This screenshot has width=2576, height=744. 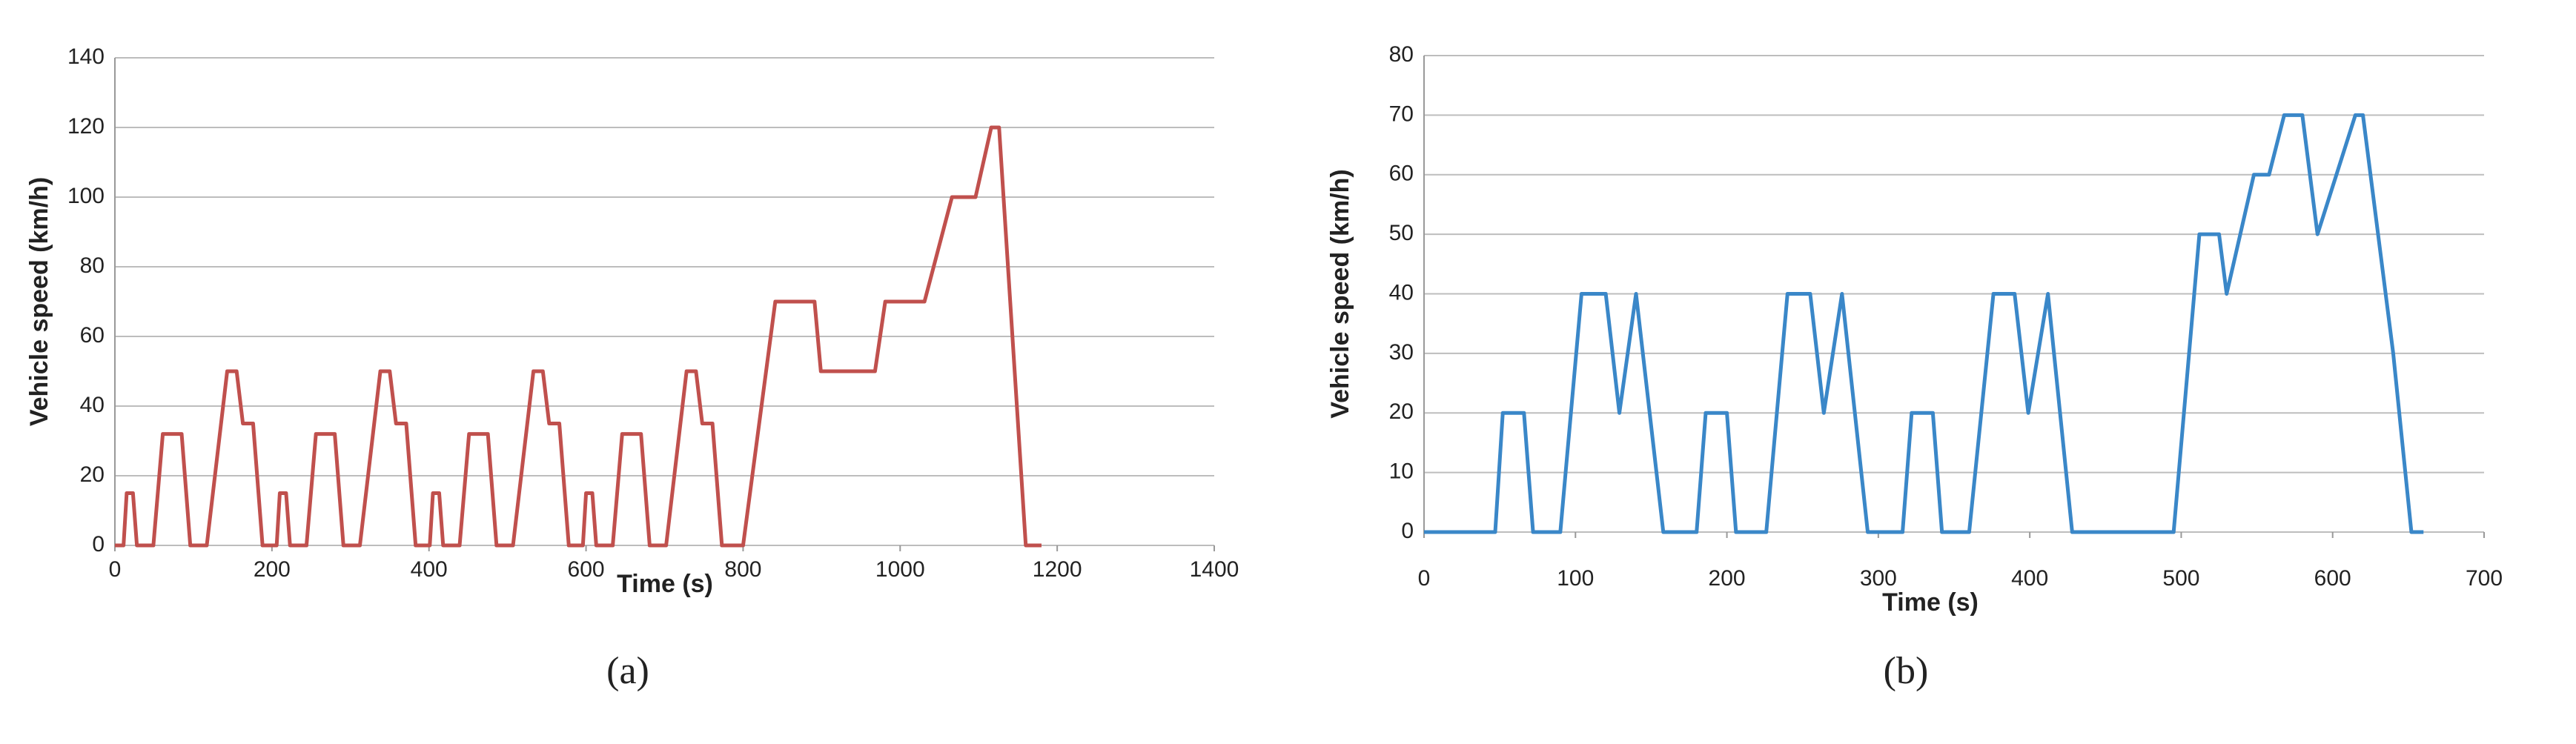 What do you see at coordinates (1214, 569) in the screenshot?
I see `x-tick-label: 1400` at bounding box center [1214, 569].